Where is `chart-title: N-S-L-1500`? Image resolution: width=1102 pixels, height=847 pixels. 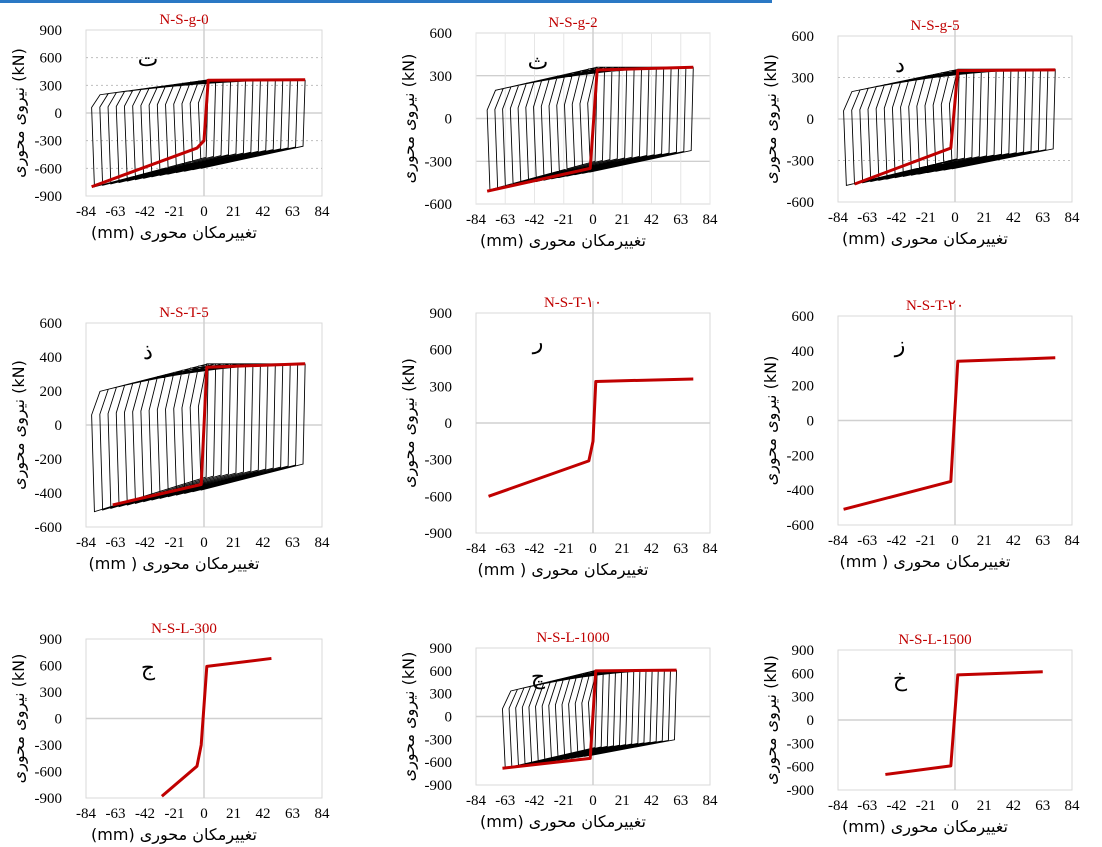
chart-title: N-S-L-1500 is located at coordinates (934, 640).